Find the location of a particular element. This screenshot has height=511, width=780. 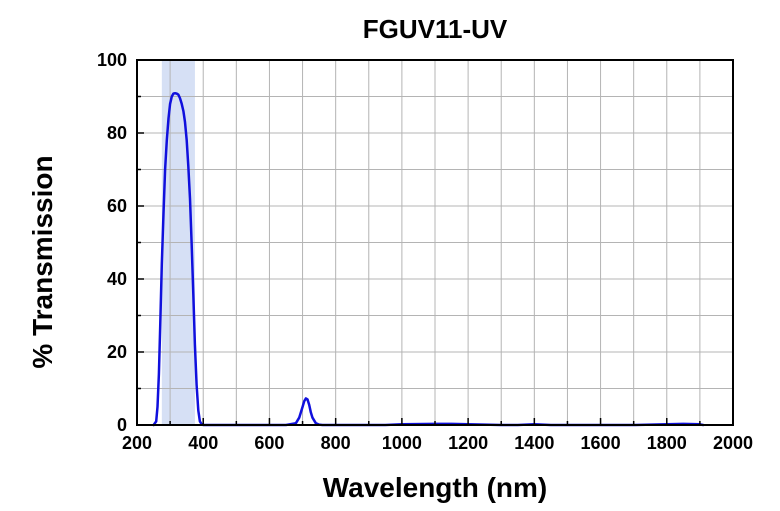

chart-title: FGUV11-UV is located at coordinates (435, 29).